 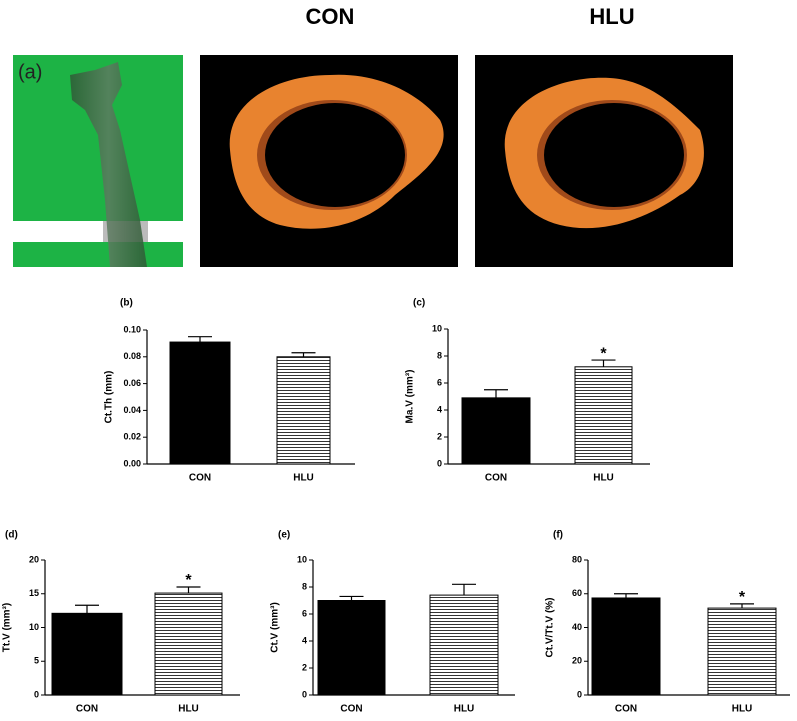 What do you see at coordinates (34, 593) in the screenshot?
I see `y-tick-label: 15` at bounding box center [34, 593].